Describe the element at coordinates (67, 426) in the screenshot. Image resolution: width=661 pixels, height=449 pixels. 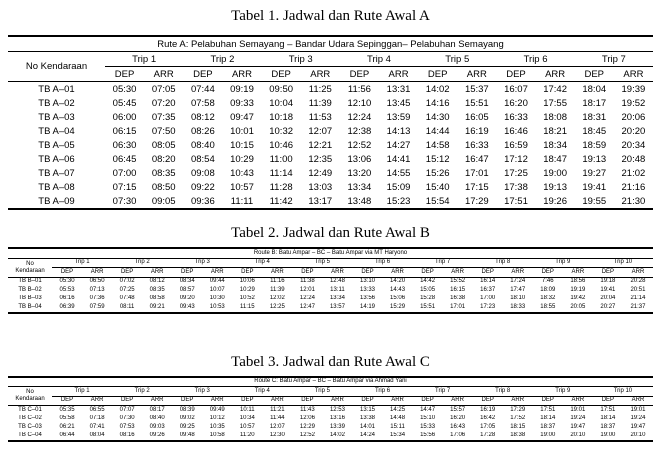
I see `time-cell: 06:21` at that location.